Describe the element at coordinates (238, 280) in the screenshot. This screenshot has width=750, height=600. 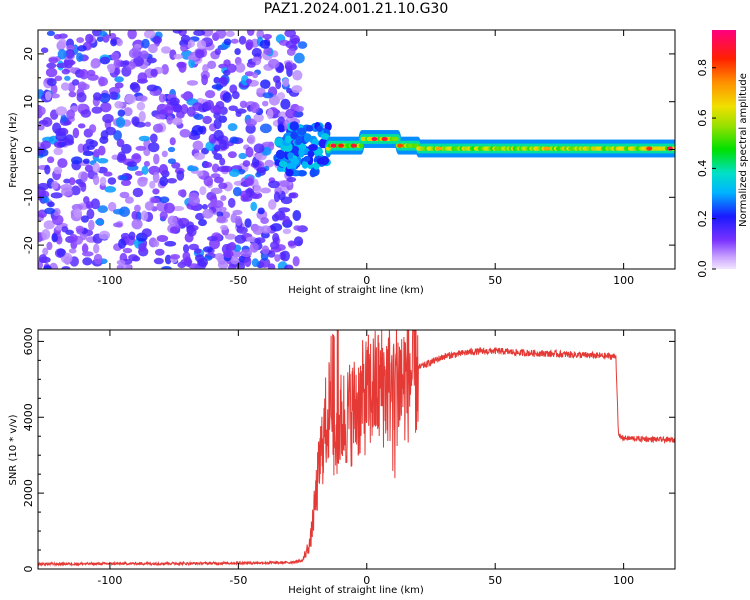
I see `spectrogram-x-tick-label: -50` at that location.